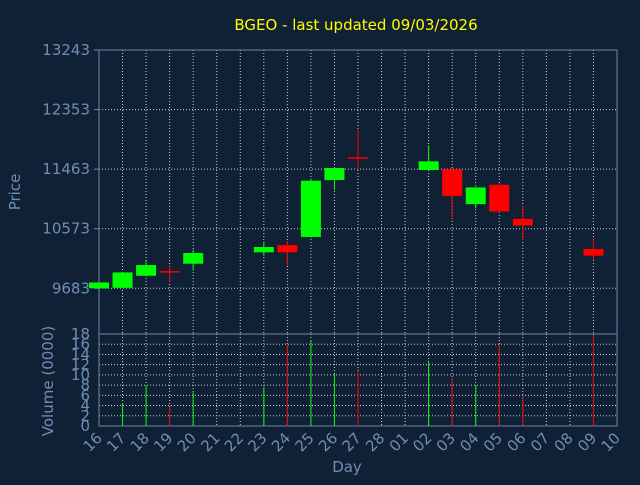 The width and height of the screenshot is (640, 485). I want to click on x-tick-label: 20, so click(187, 442).